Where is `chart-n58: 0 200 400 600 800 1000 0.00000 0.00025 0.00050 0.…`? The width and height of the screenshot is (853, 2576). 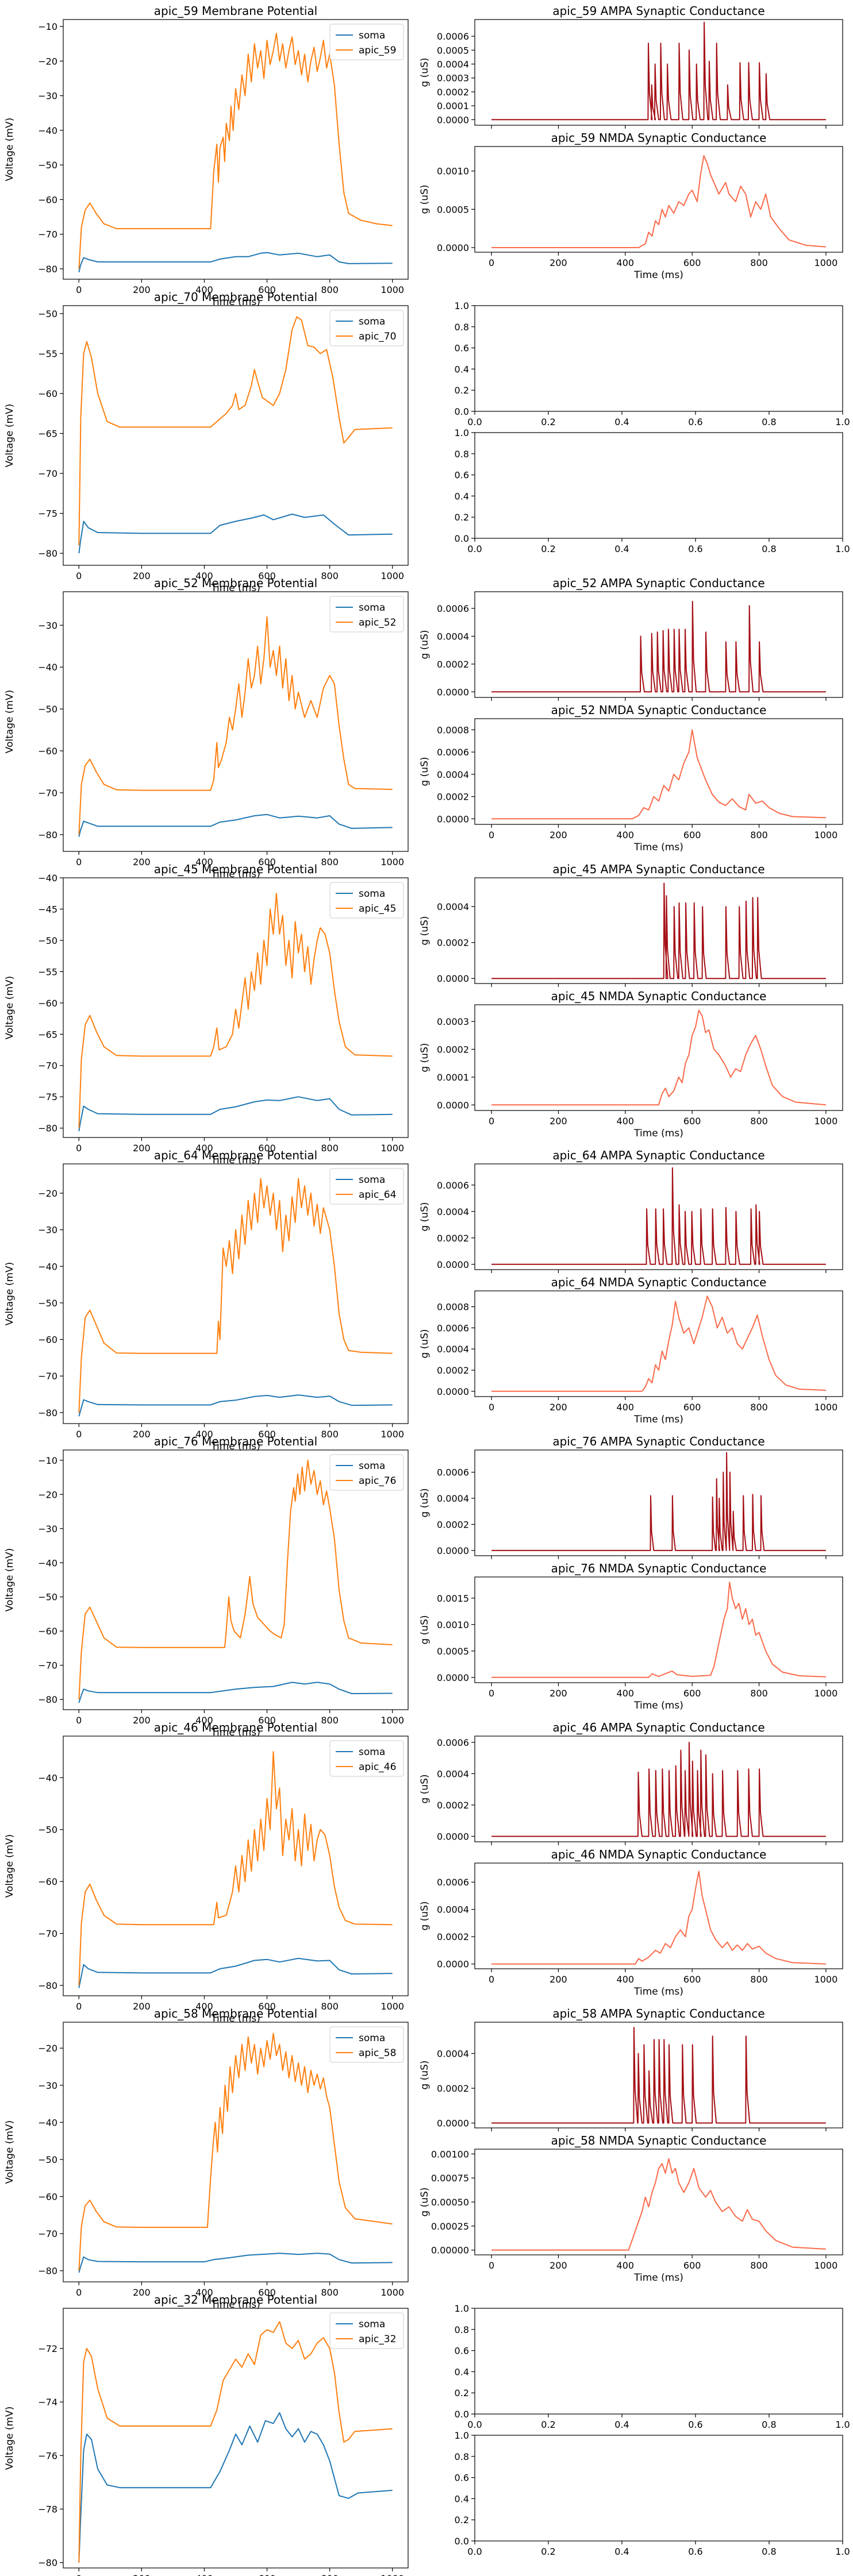
chart-n58: 0 200 400 600 800 1000 0.00000 0.00025 0.00050 0.… is located at coordinates (631, 2209).